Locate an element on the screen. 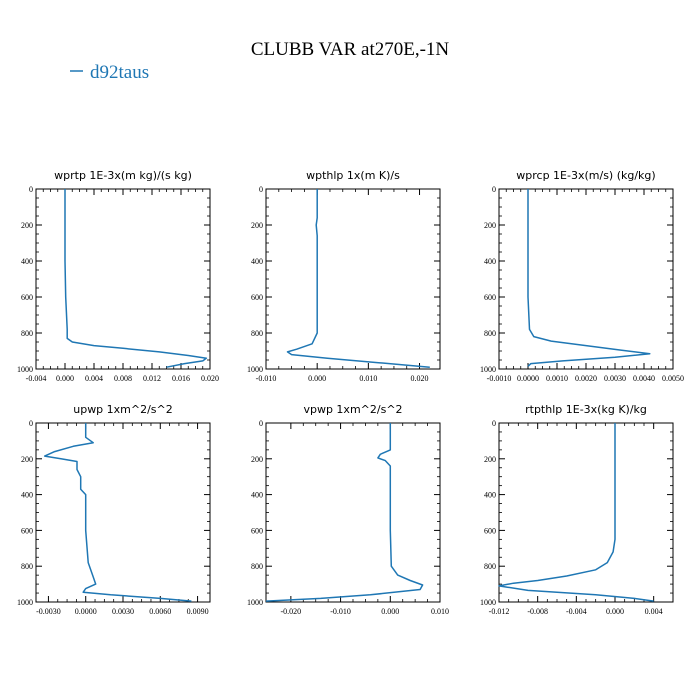 Image resolution: width=700 pixels, height=700 pixels. x-tick-label: 0.008 is located at coordinates (123, 378).